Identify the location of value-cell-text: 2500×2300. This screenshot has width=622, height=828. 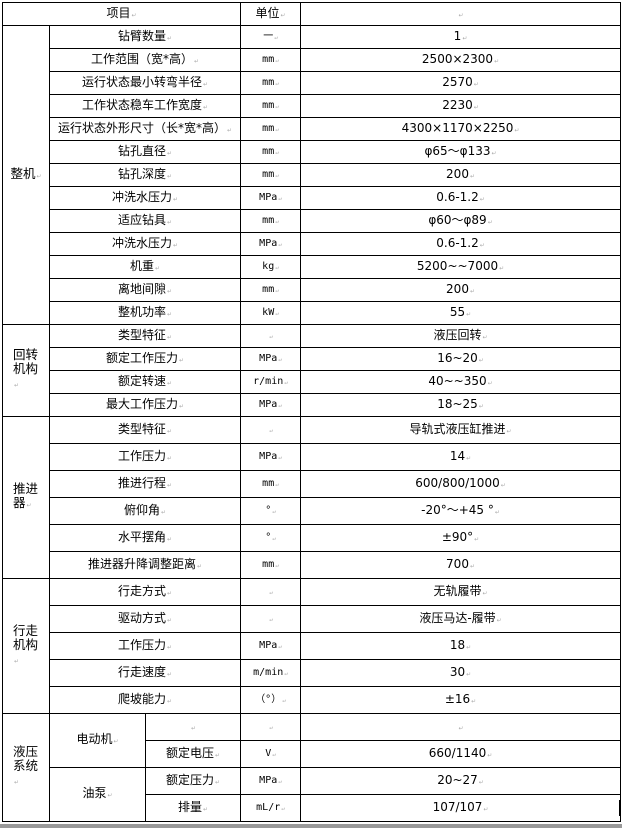
(460, 59).